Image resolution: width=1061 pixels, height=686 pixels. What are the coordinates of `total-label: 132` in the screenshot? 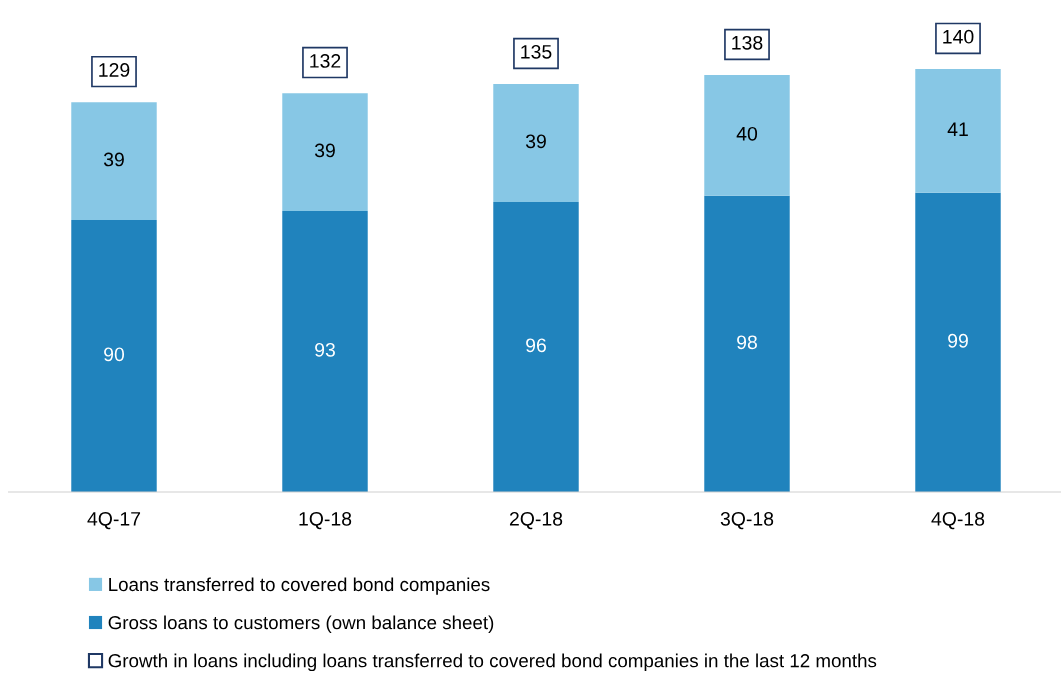 It's located at (325, 61).